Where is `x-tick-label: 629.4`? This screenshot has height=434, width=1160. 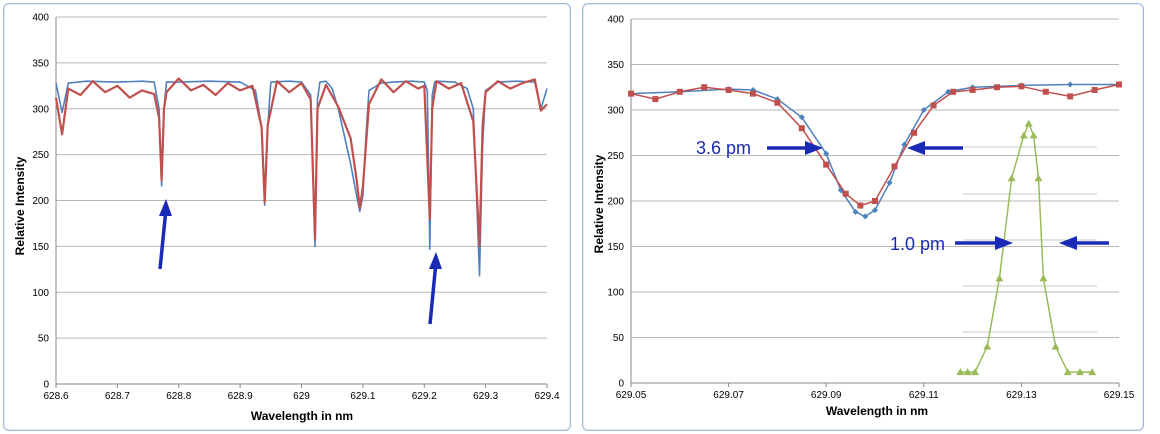
x-tick-label: 629.4 is located at coordinates (546, 396).